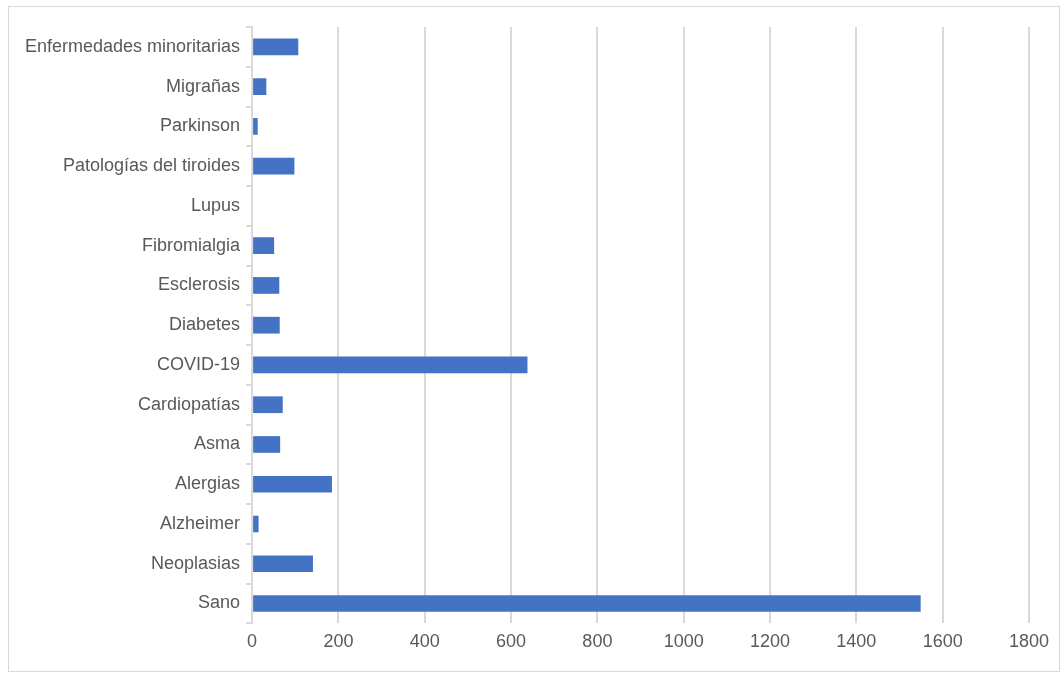 This screenshot has height=675, width=1064. Describe the element at coordinates (151, 165) in the screenshot. I see `y-tick-label: Patologías del tiroides` at that location.